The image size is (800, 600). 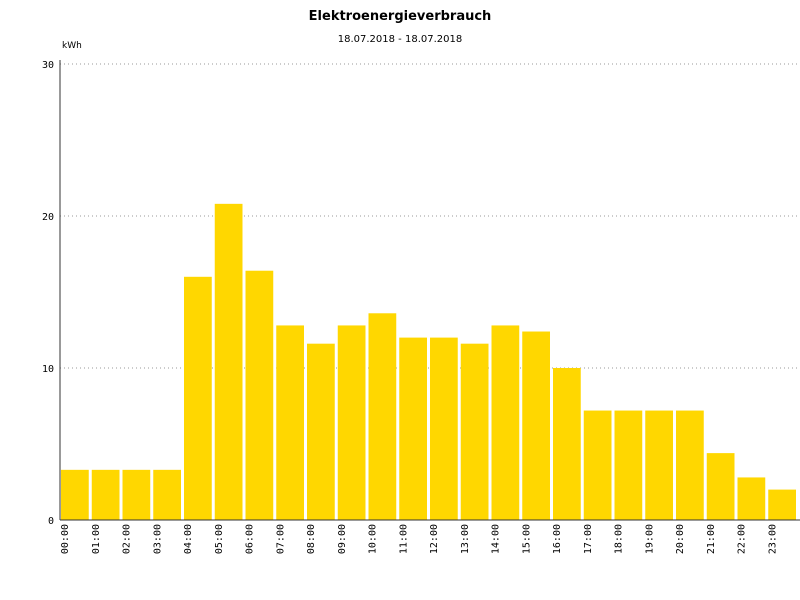 I want to click on x-tick-label: 11:00, so click(x=403, y=539).